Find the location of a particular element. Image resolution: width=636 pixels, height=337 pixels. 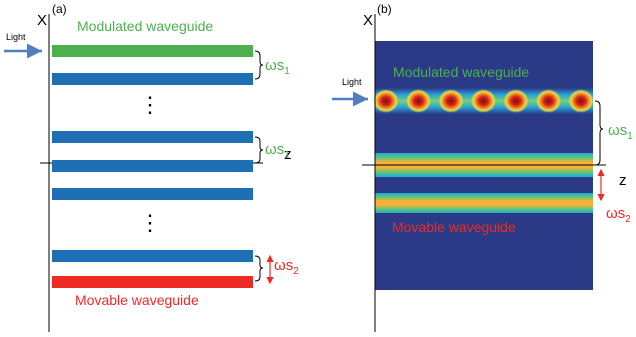

panel-a-spacing-1: ωs1 is located at coordinates (277, 67).